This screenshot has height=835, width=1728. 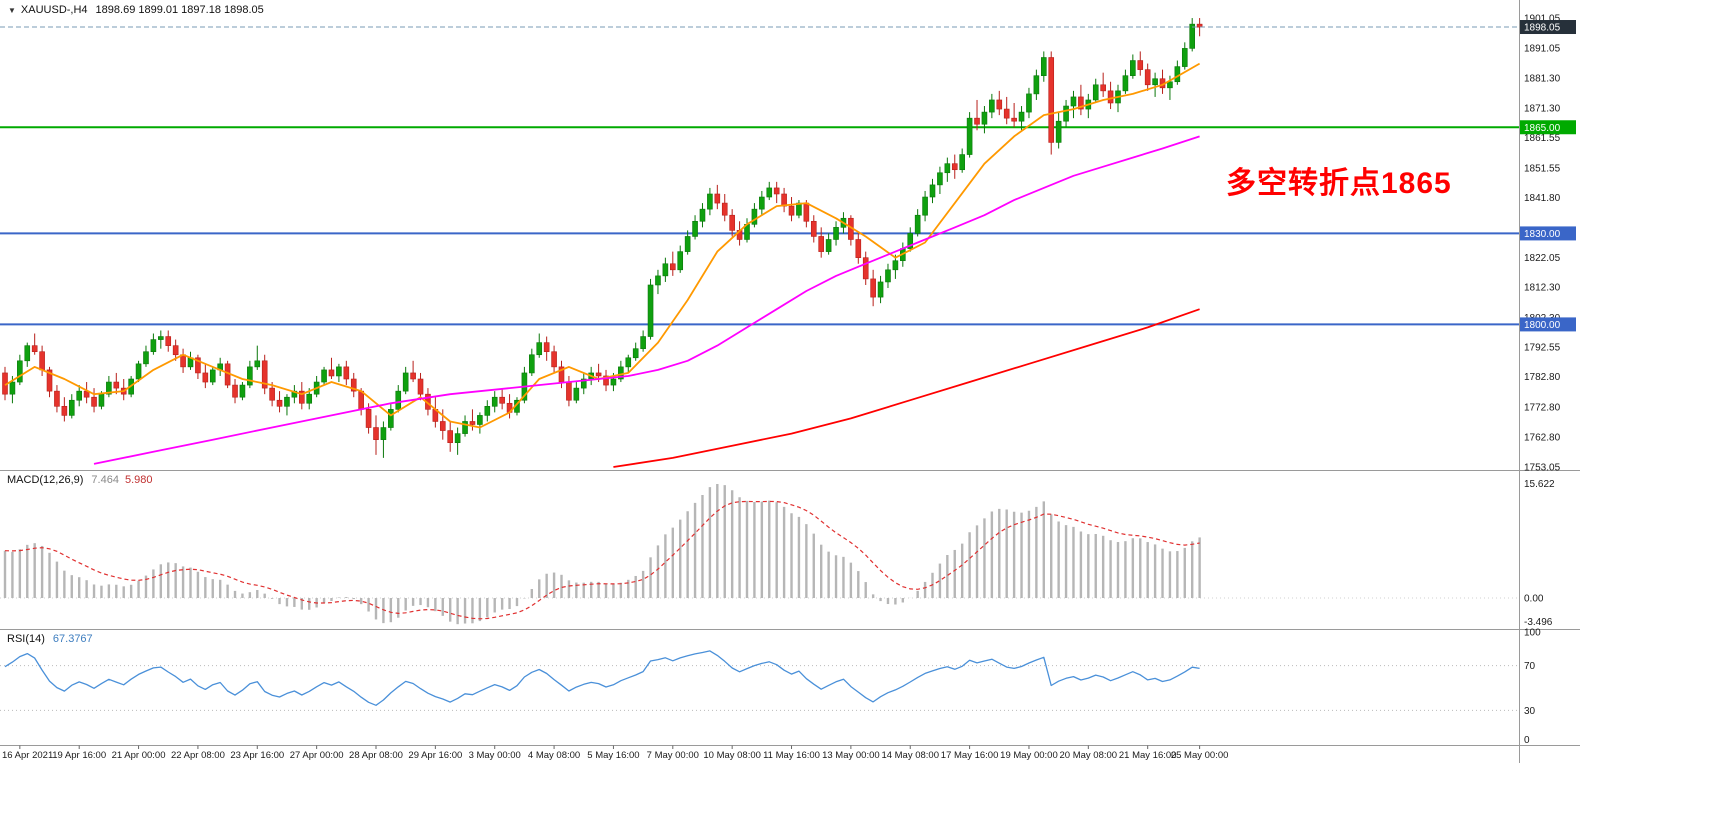 I want to click on rsi-tick-label: 100, so click(x=1532, y=633).